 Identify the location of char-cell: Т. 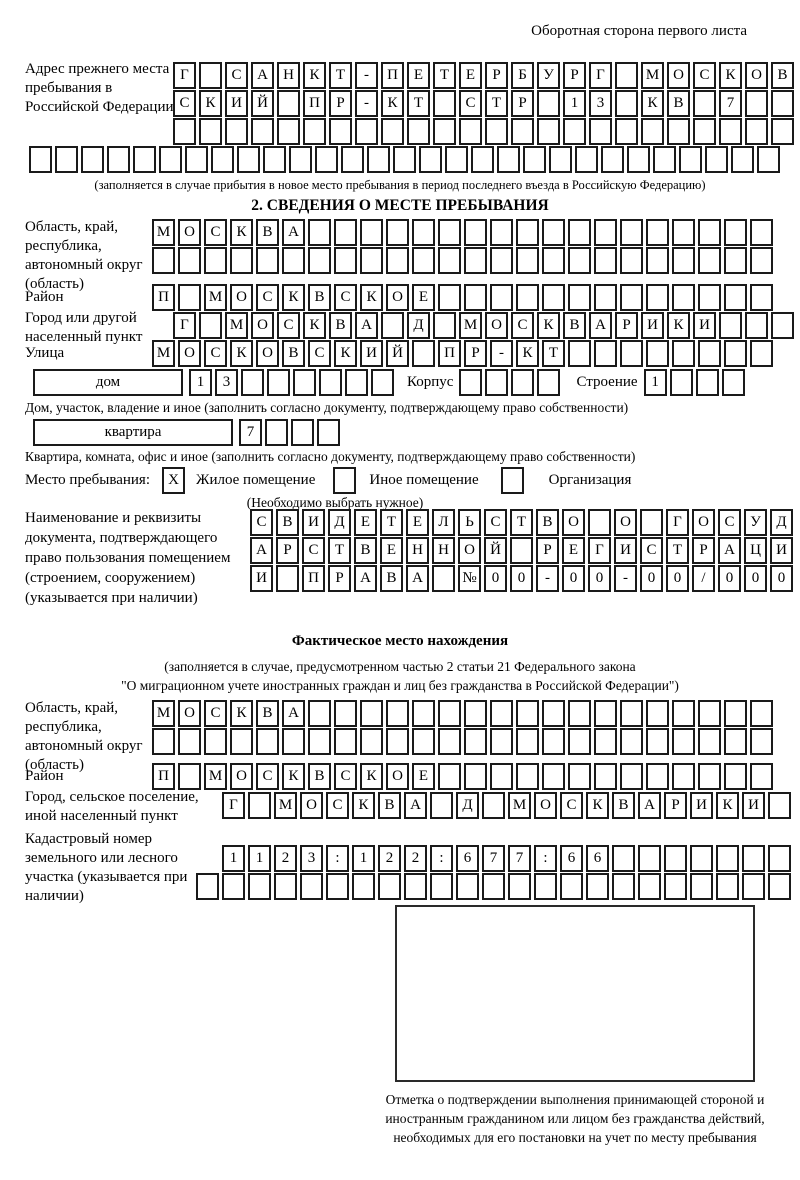
(521, 522).